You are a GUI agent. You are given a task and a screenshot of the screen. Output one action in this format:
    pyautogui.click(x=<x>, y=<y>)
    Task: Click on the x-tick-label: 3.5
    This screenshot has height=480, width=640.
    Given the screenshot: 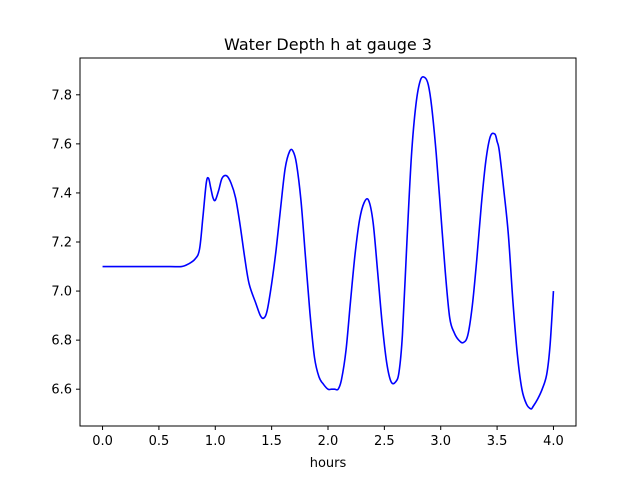 What is the action you would take?
    pyautogui.click(x=497, y=441)
    